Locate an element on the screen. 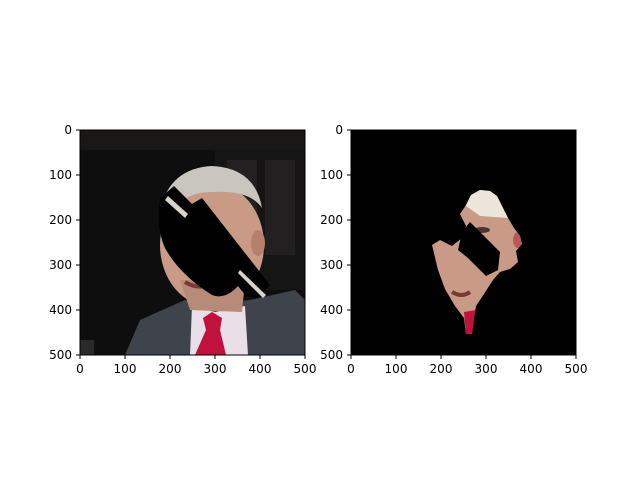 Image resolution: width=640 pixels, height=480 pixels. left-tie is located at coordinates (210, 333).